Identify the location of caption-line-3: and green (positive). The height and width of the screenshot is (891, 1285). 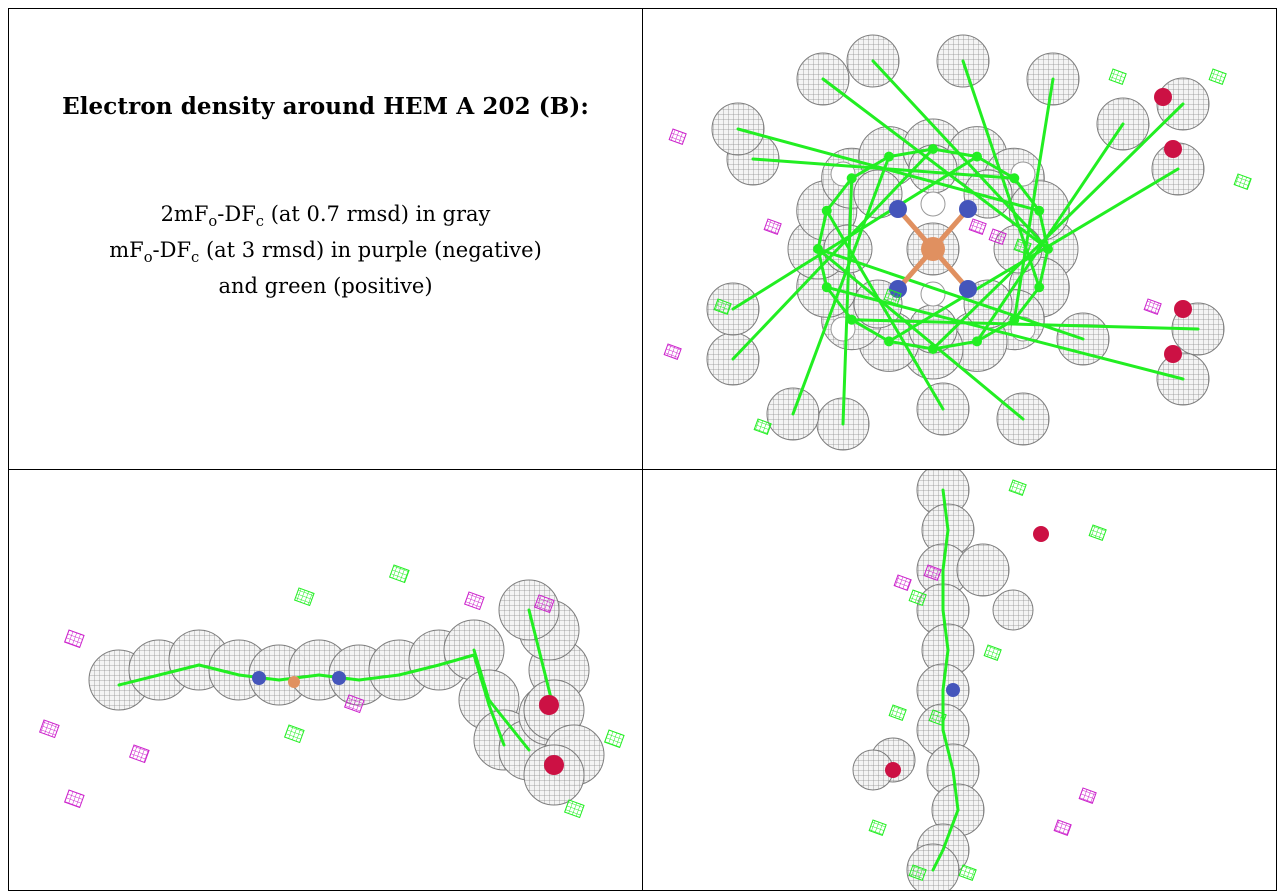
(325, 286).